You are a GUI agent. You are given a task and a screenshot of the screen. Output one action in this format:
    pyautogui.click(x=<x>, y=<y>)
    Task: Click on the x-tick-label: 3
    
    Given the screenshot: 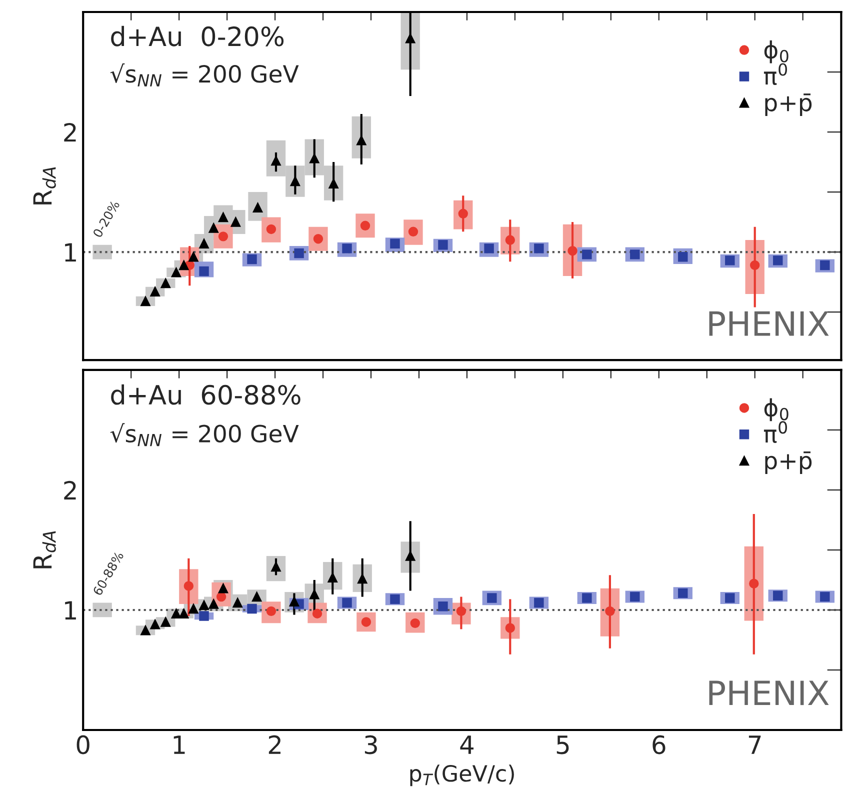 What is the action you would take?
    pyautogui.click(x=370, y=744)
    